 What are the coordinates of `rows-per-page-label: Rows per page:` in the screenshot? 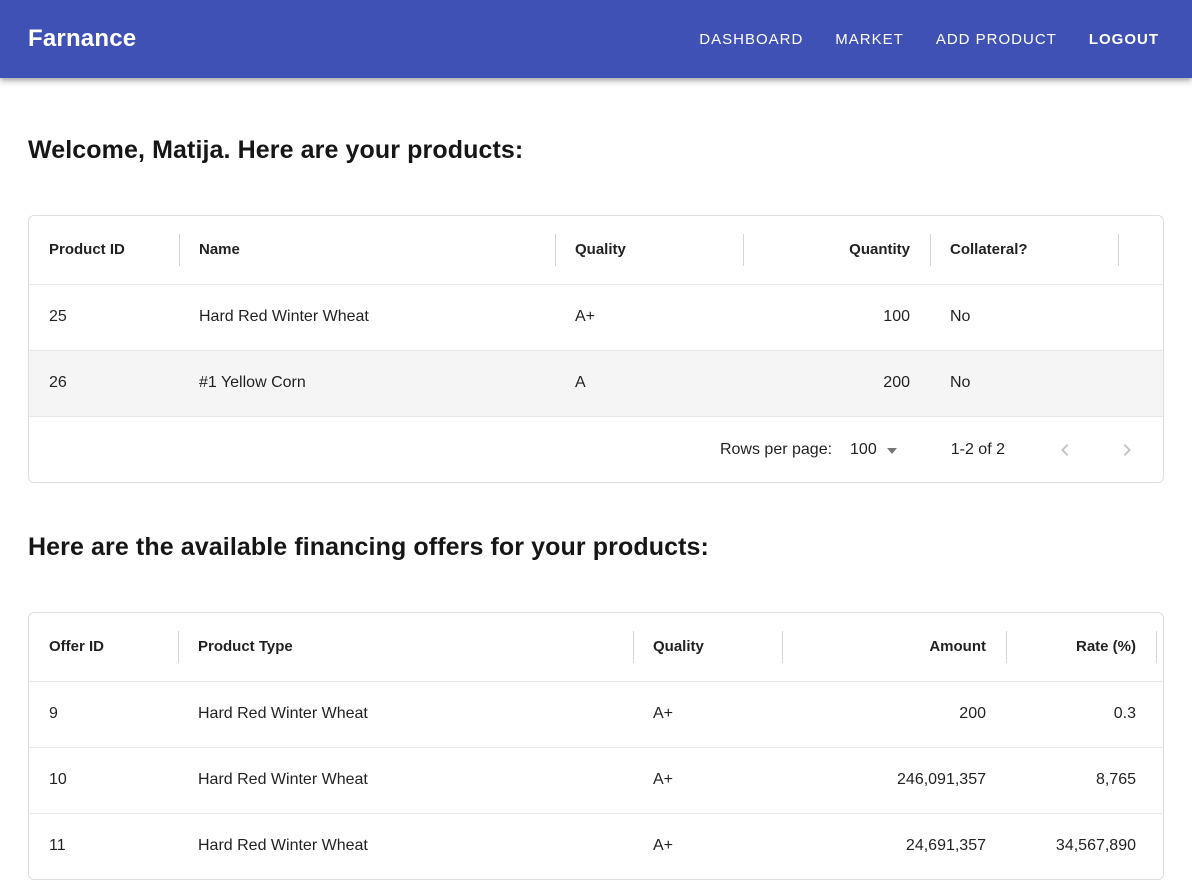 It's located at (776, 449).